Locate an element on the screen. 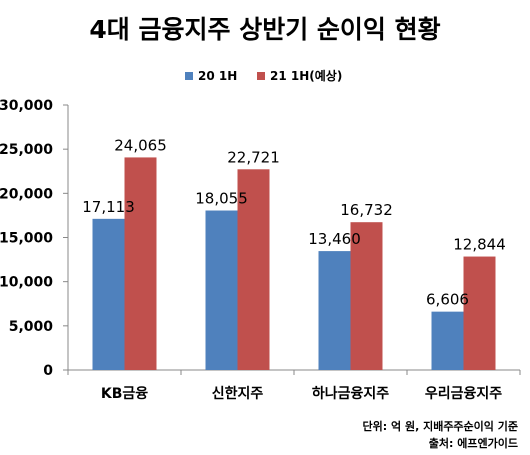 This screenshot has width=530, height=455. x-tick-label: KB금융 is located at coordinates (124, 394).